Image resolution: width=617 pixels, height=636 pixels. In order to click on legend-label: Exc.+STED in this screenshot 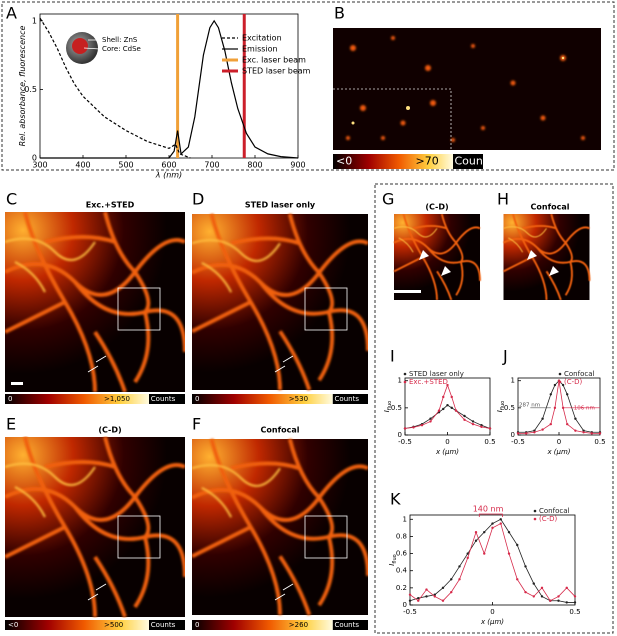, I will do `click(428, 382)`.